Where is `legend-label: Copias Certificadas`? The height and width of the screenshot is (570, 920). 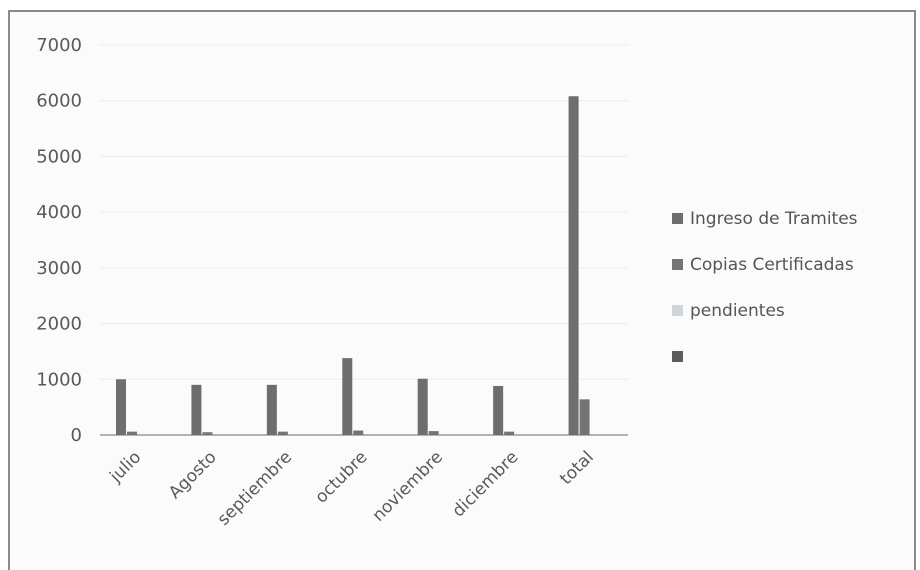
legend-label: Copias Certificadas is located at coordinates (772, 265).